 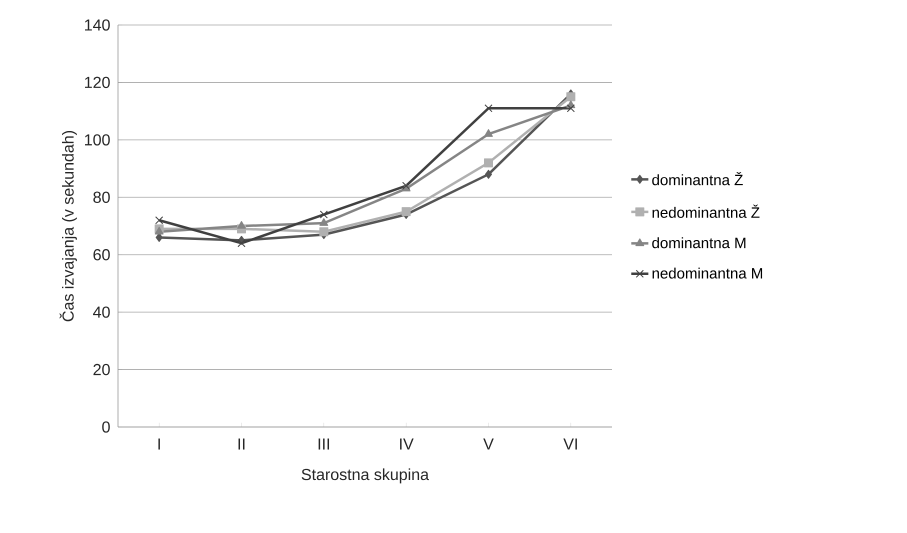 I want to click on x-tick-label: IV, so click(x=407, y=444).